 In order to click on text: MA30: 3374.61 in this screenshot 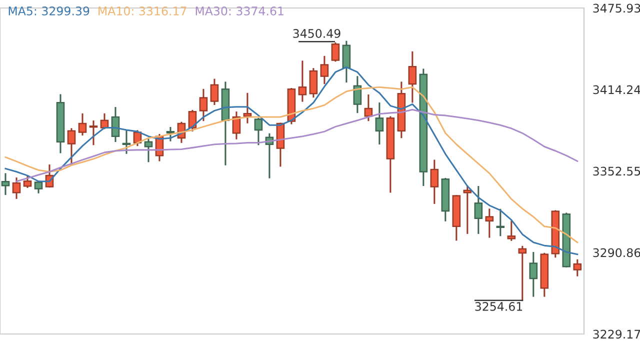, I will do `click(240, 11)`.